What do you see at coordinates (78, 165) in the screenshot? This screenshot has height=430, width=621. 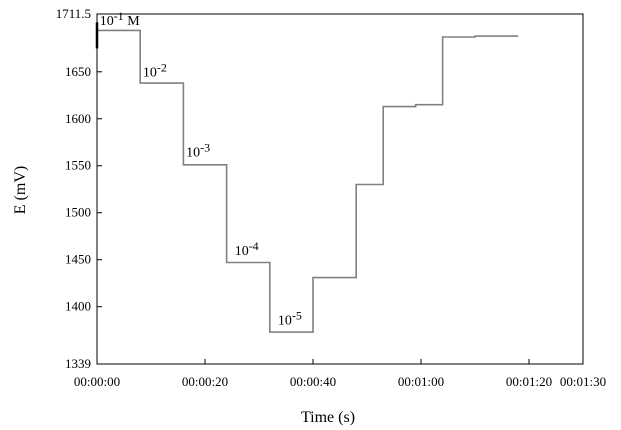 I see `y-tick-label: 1550` at bounding box center [78, 165].